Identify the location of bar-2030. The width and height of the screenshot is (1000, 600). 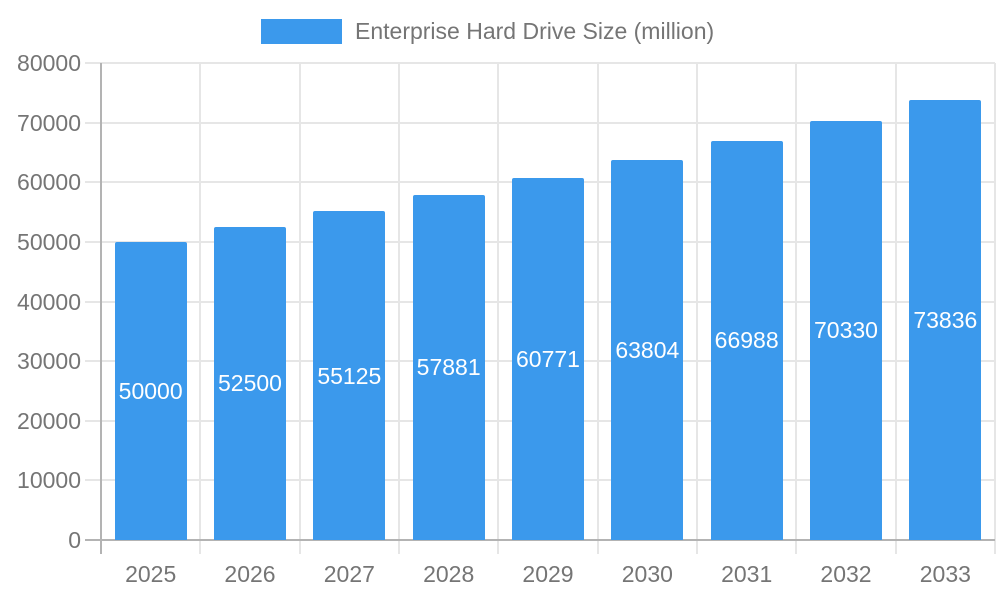
(647, 349).